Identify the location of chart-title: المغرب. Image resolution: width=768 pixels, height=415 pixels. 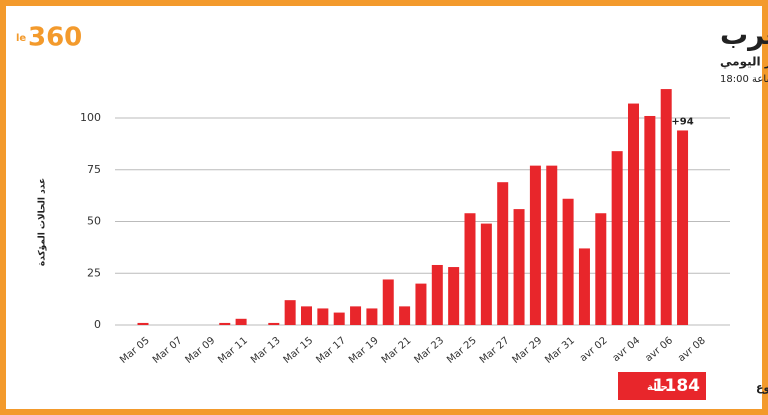
(744, 34).